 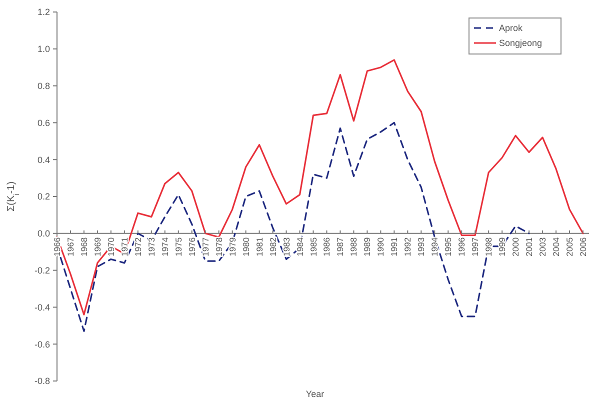 What do you see at coordinates (43, 159) in the screenshot?
I see `y-tick-label: 0.4` at bounding box center [43, 159].